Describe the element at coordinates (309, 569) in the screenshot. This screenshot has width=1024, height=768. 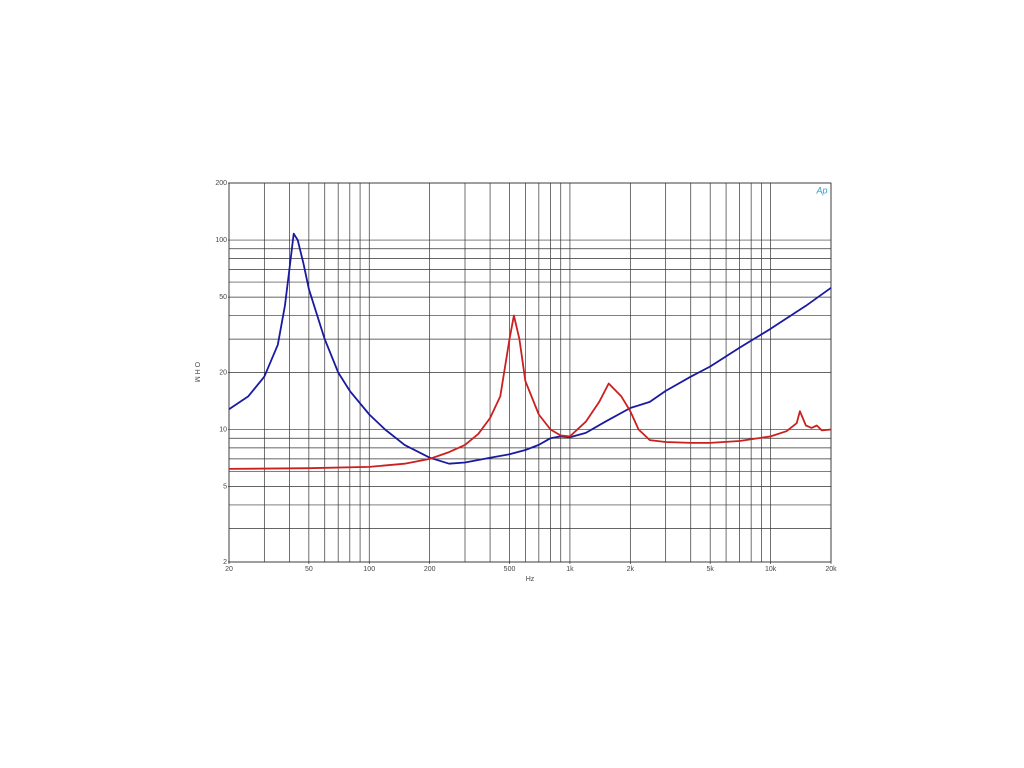
I see `x-tick-label: 50` at that location.